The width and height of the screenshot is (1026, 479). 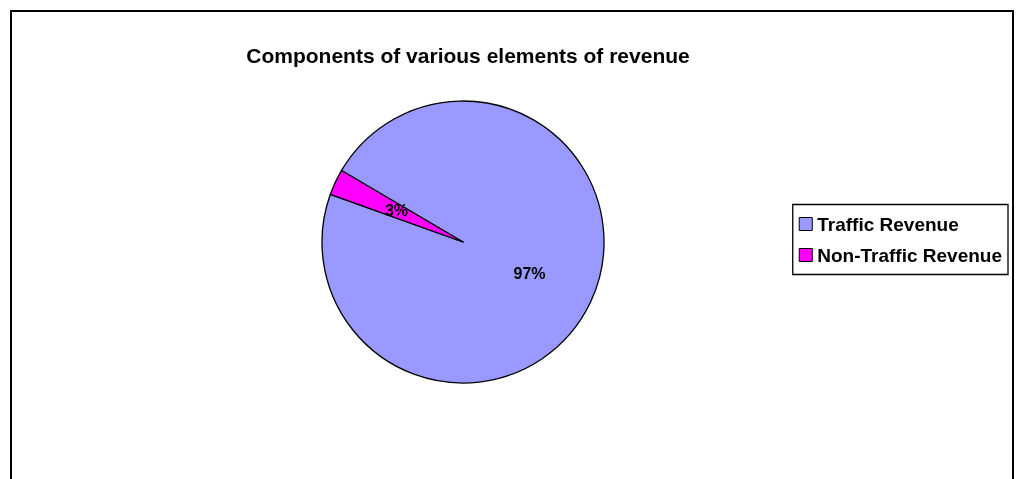 What do you see at coordinates (910, 255) in the screenshot?
I see `legend-label: Non-Traffic Revenue` at bounding box center [910, 255].